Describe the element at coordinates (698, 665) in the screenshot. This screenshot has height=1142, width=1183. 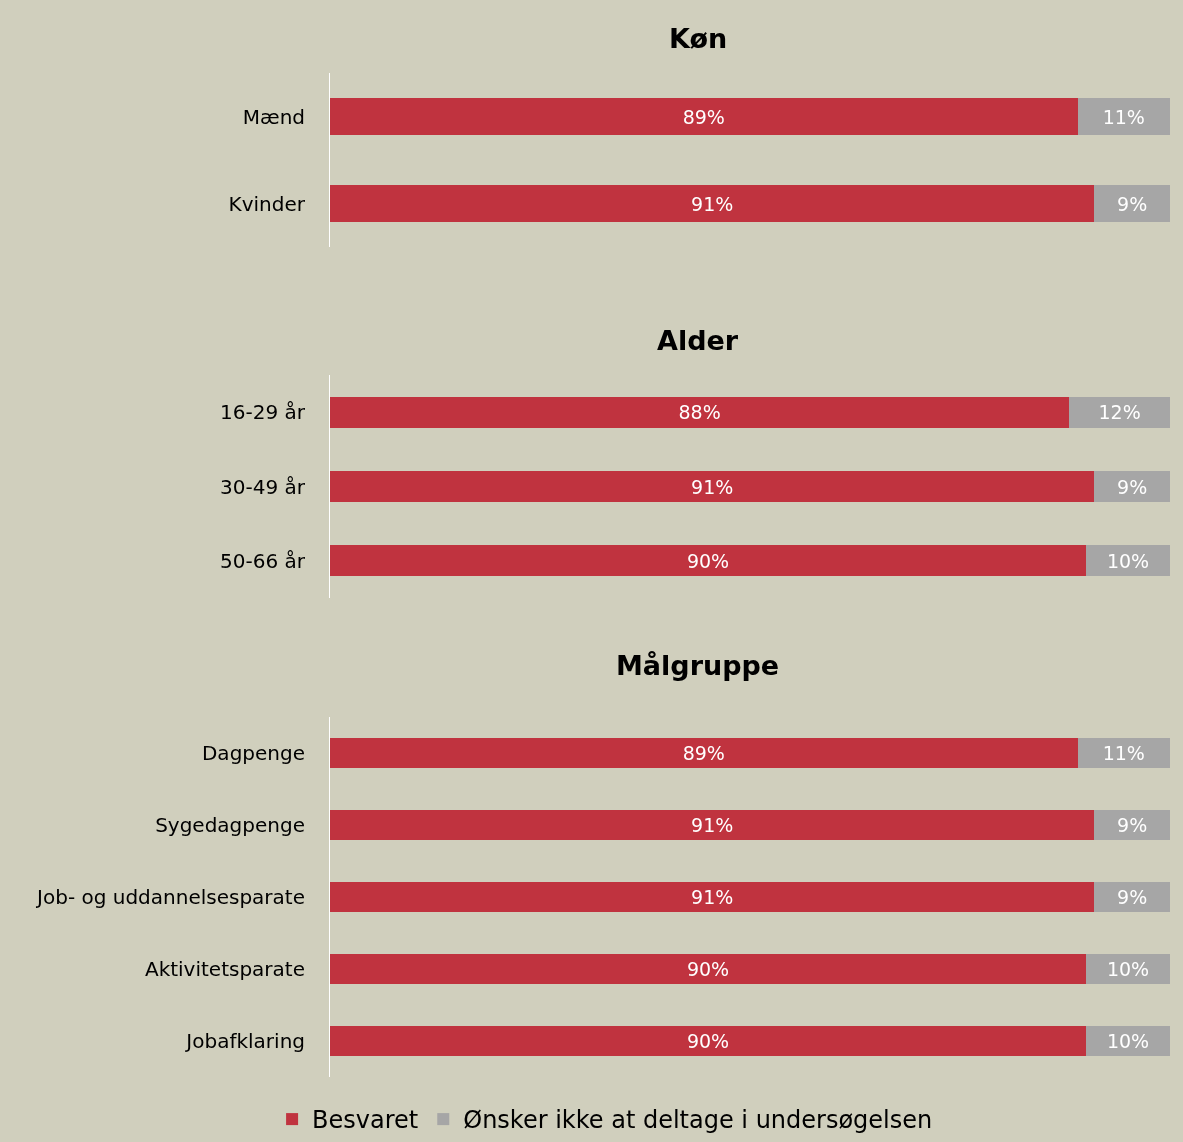
I see `chart-title: Målgruppe` at that location.